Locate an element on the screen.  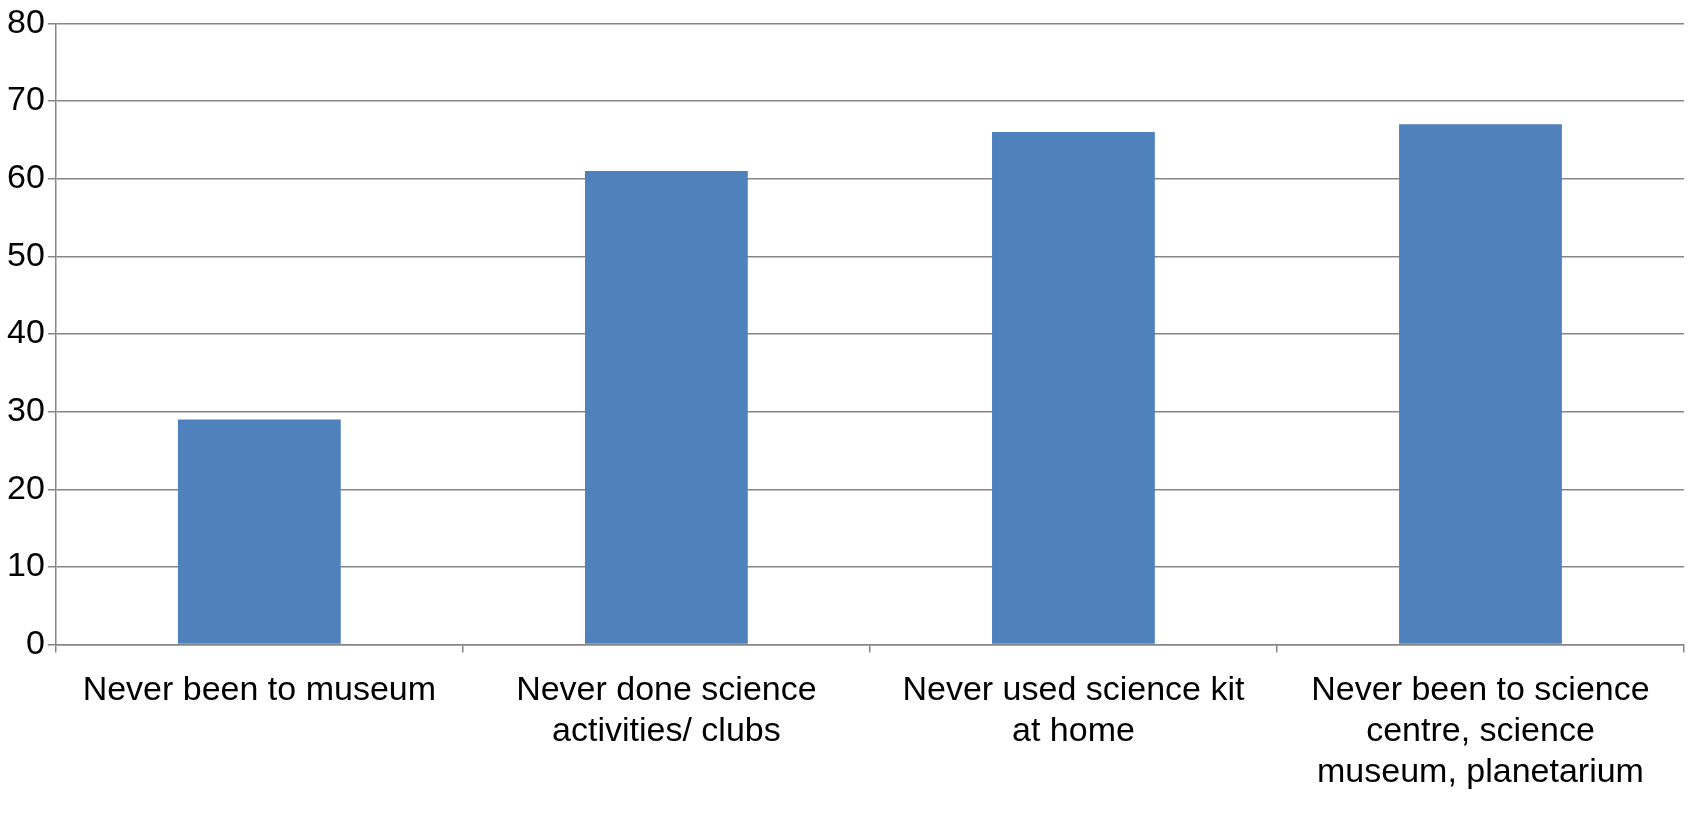
y-tick-label: 30 is located at coordinates (25, 409).